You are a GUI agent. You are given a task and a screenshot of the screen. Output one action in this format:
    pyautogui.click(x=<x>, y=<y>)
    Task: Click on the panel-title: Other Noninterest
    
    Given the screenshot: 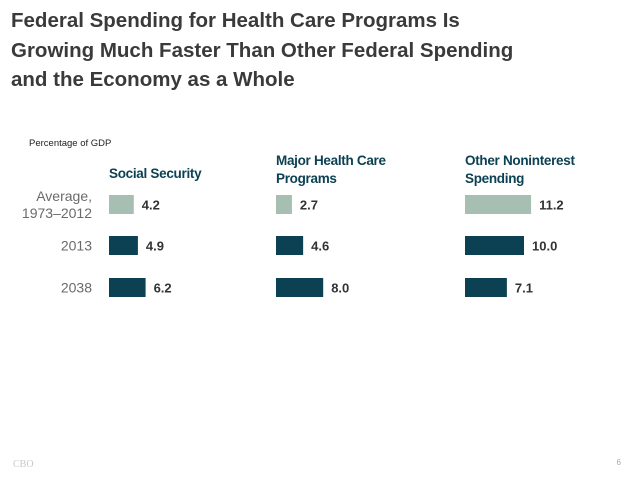 What is the action you would take?
    pyautogui.click(x=520, y=160)
    